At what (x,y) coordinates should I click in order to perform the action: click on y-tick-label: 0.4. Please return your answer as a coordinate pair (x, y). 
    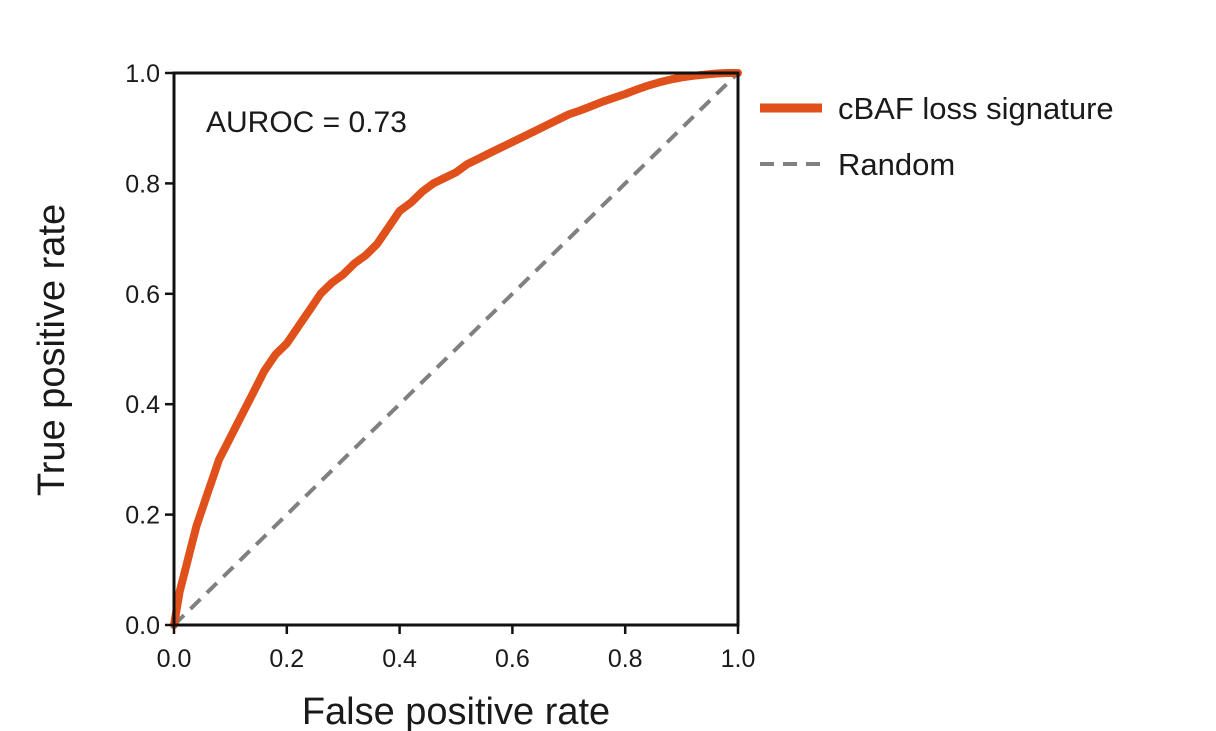
    Looking at the image, I should click on (142, 405).